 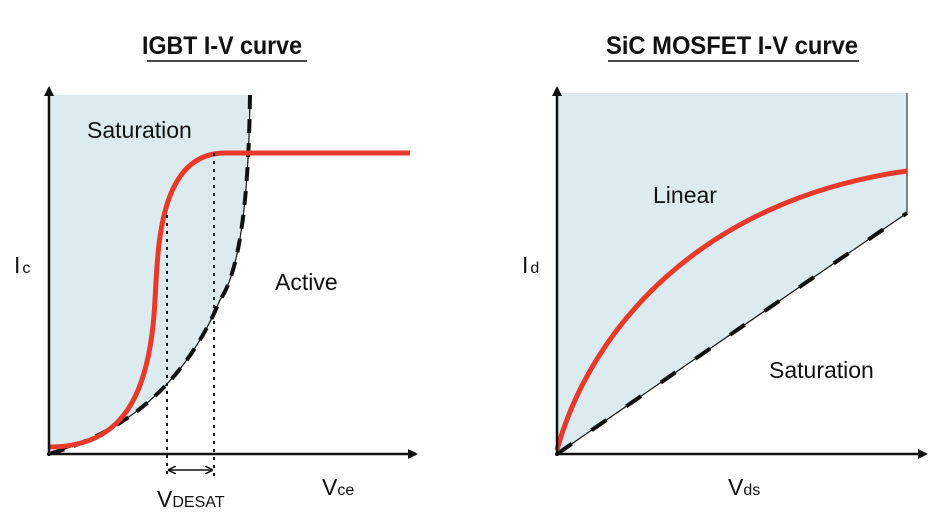 I want to click on sic-linear-label: Linear, so click(x=685, y=195).